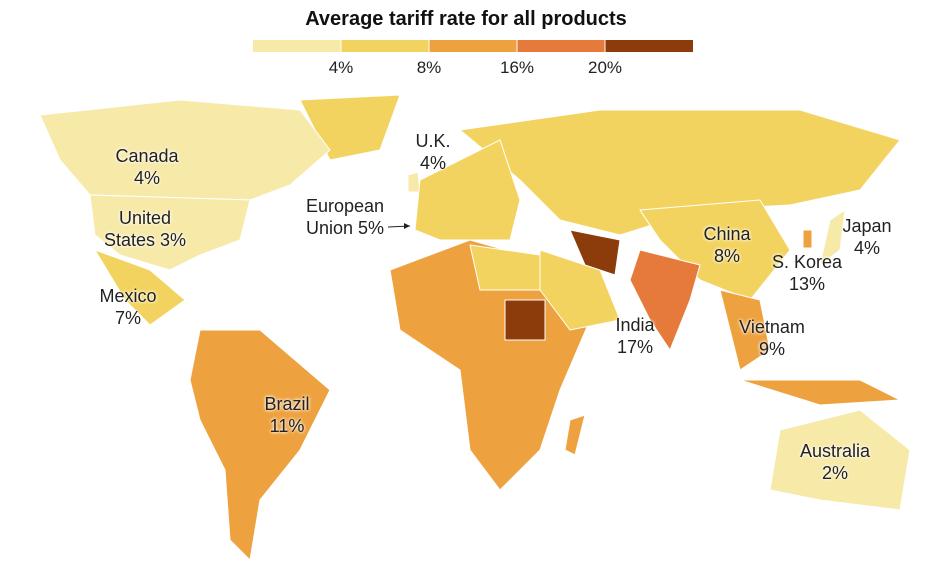 The width and height of the screenshot is (932, 574). I want to click on legend, so click(473, 48).